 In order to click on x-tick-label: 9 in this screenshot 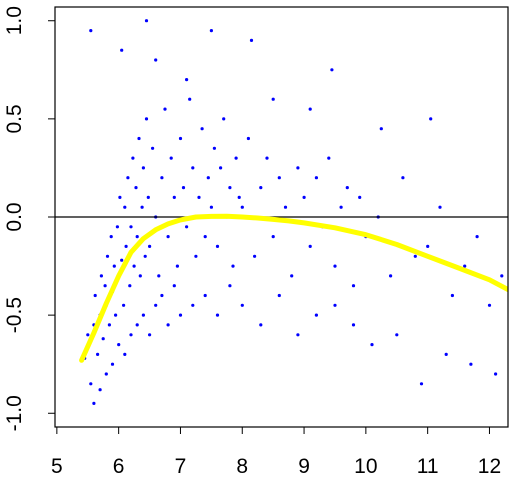, I will do `click(304, 466)`.